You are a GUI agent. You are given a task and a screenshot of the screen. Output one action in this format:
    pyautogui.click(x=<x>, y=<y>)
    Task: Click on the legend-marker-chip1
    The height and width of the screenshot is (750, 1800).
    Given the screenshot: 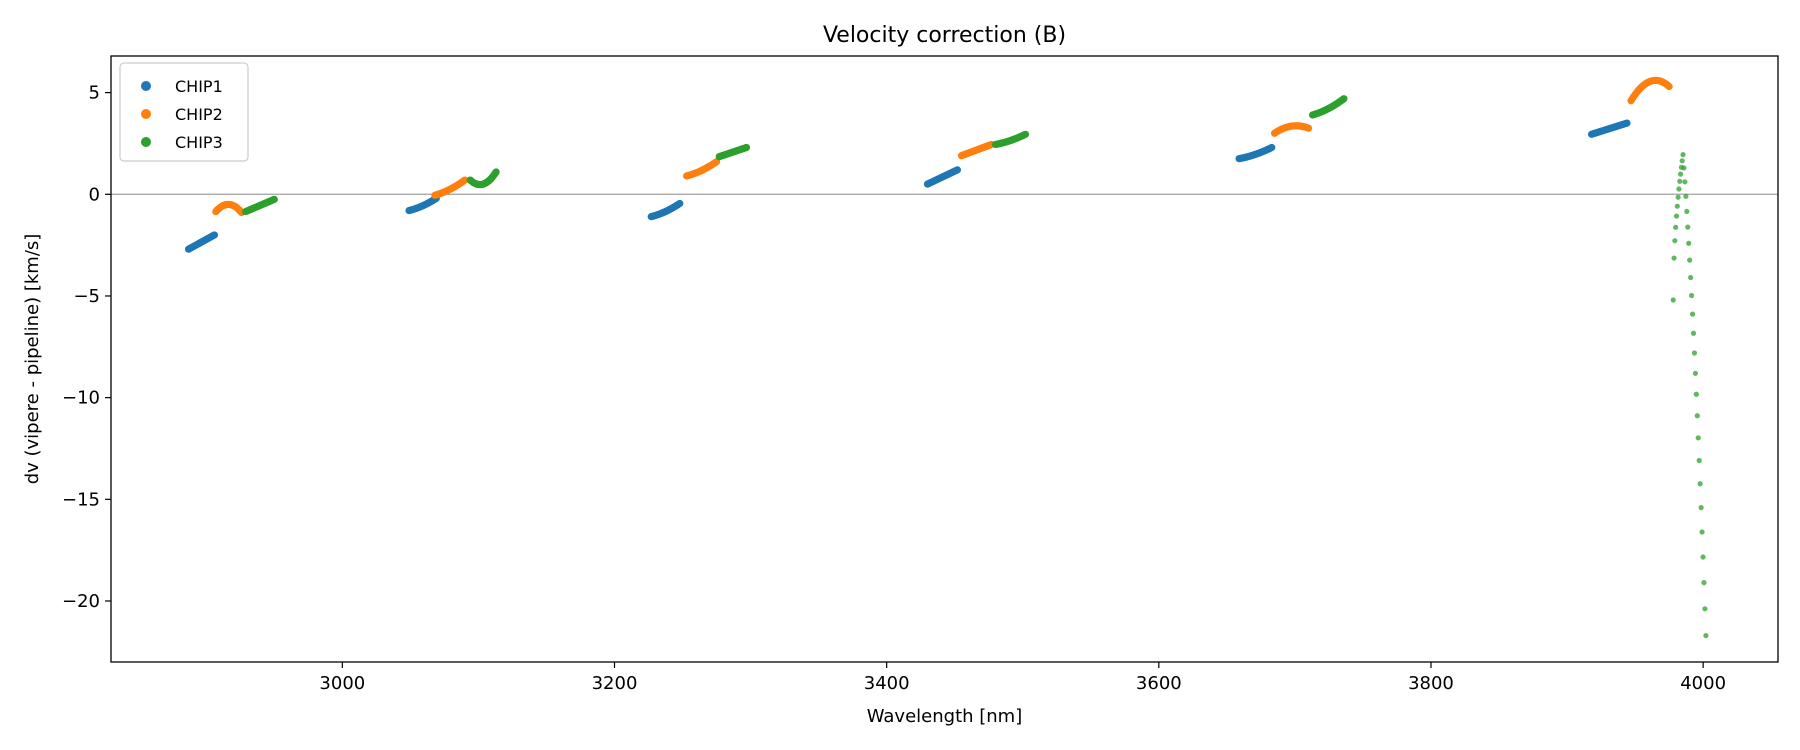 What is the action you would take?
    pyautogui.click(x=146, y=86)
    